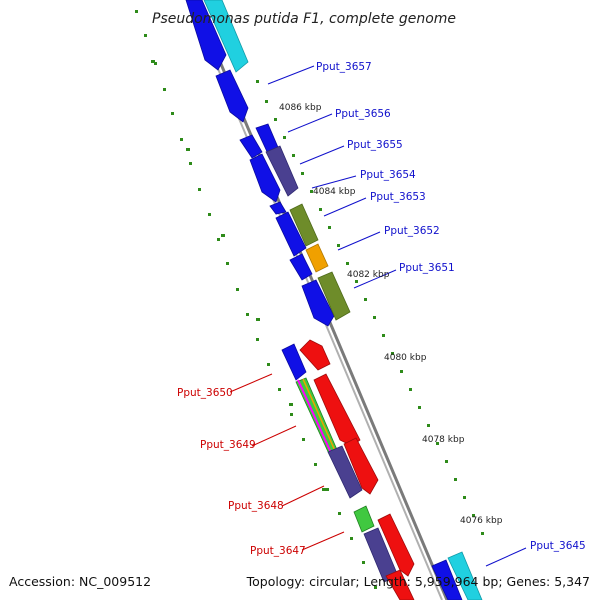 The image size is (600, 600). I want to click on gene-label-minus: Pput_3650, so click(205, 393).